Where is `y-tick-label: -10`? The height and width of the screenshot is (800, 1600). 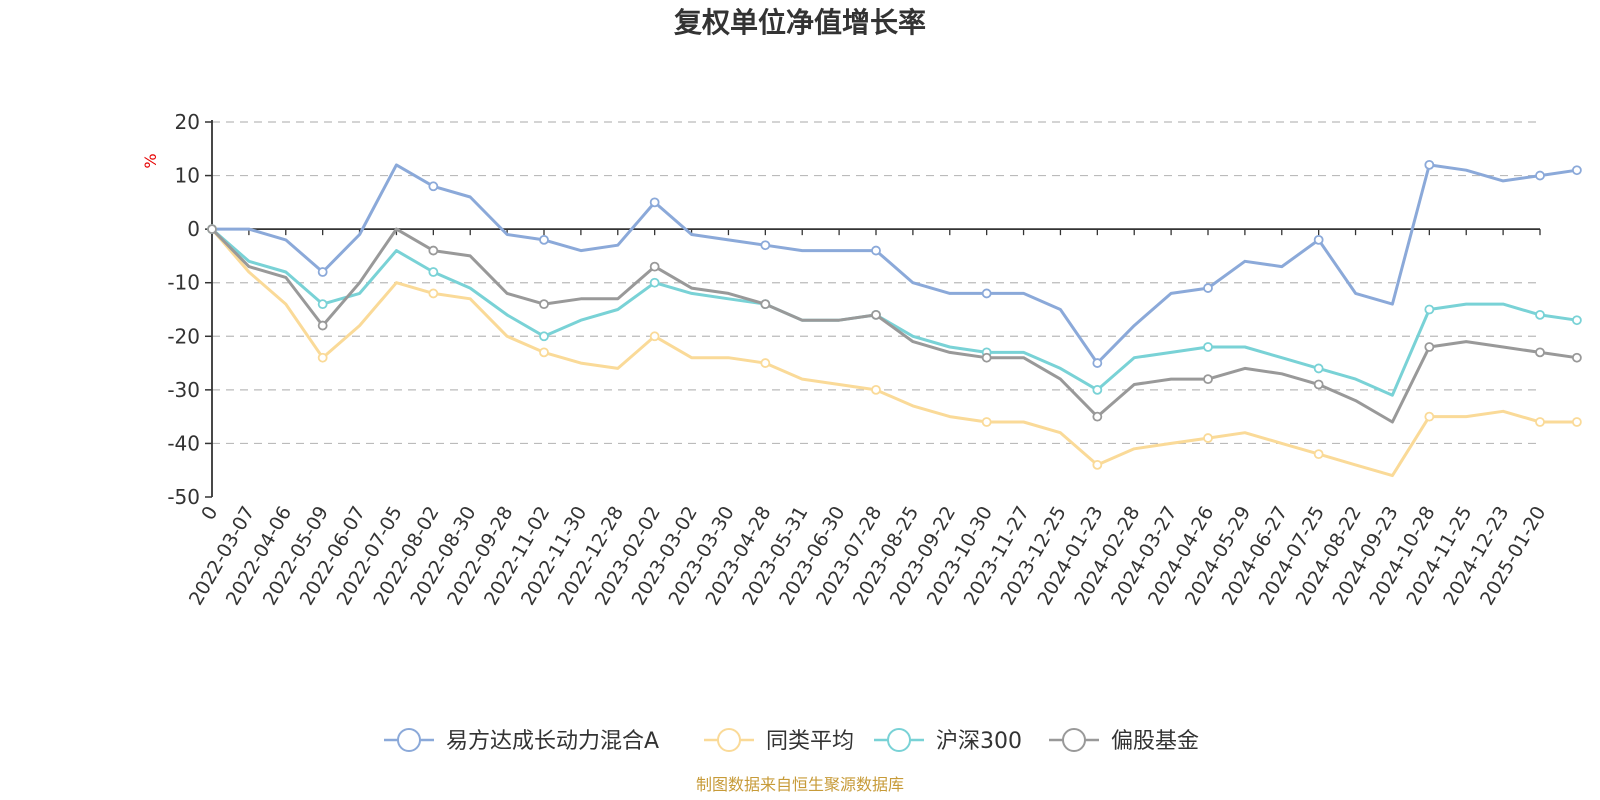
y-tick-label: -10 is located at coordinates (183, 283).